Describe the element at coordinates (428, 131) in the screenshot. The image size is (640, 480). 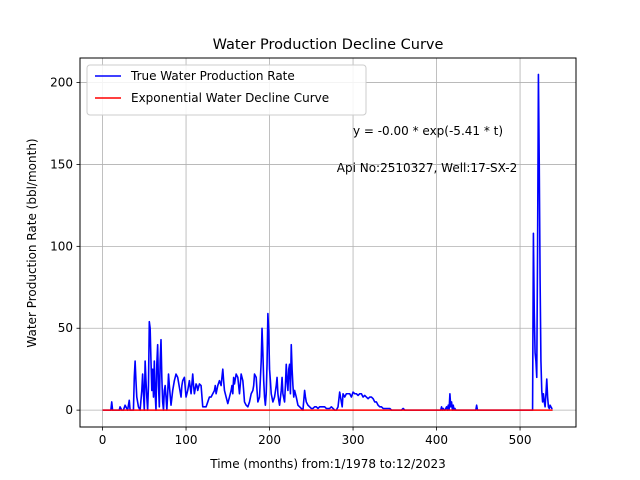
I see `equation-annotation: y = -0.00 * exp(-5.41 * t)` at that location.